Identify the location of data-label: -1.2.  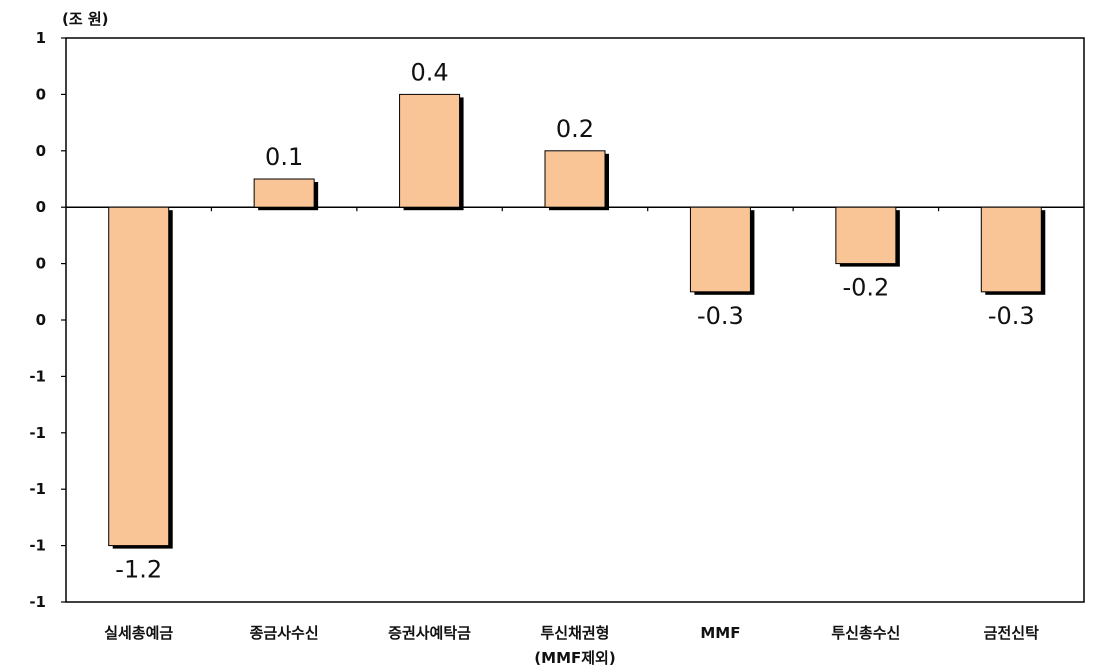
(138, 570).